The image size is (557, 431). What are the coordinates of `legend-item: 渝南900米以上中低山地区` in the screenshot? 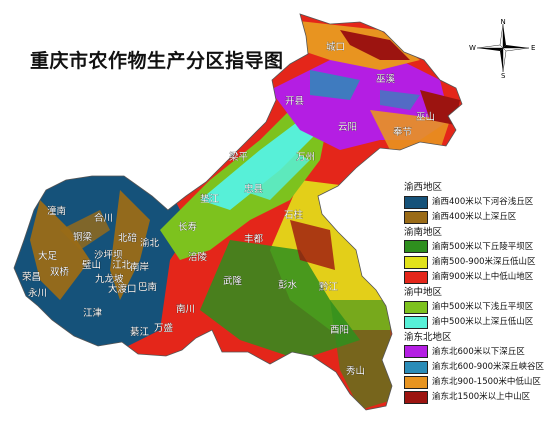 It's located at (479, 277).